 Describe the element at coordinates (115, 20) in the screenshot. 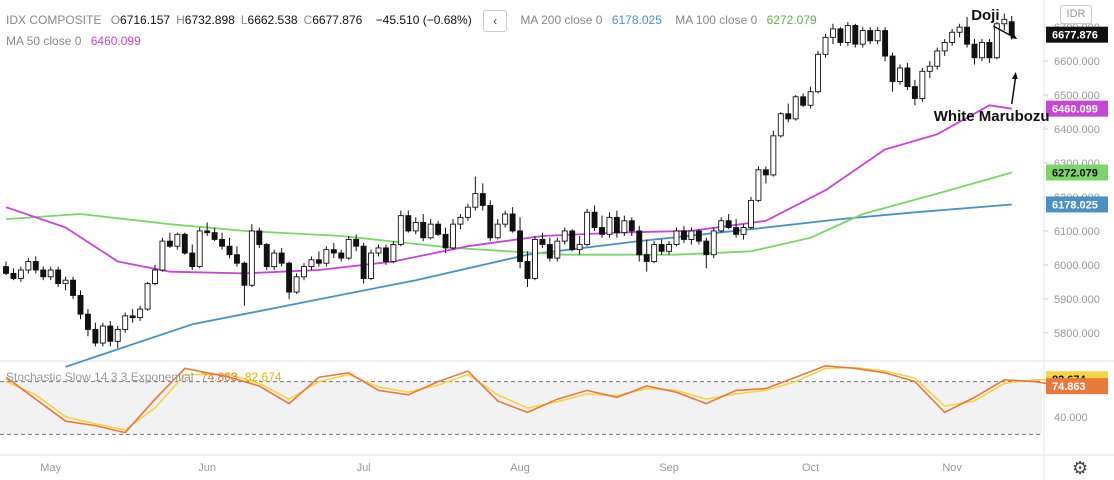

I see `ohlc-key-o: O` at that location.